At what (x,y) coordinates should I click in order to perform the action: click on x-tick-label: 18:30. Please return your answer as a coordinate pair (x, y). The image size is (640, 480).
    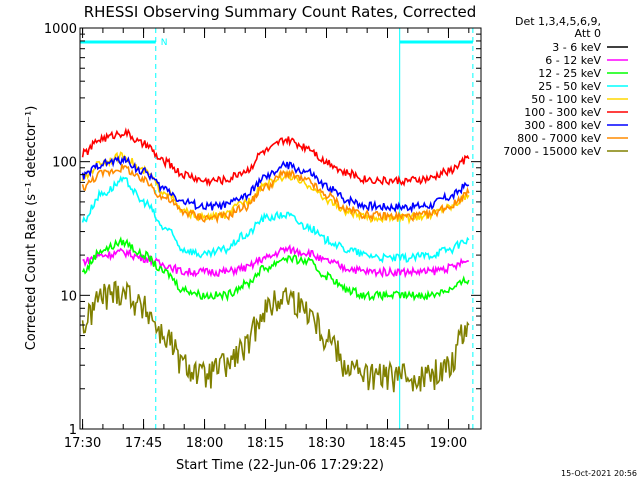
    Looking at the image, I should click on (326, 443).